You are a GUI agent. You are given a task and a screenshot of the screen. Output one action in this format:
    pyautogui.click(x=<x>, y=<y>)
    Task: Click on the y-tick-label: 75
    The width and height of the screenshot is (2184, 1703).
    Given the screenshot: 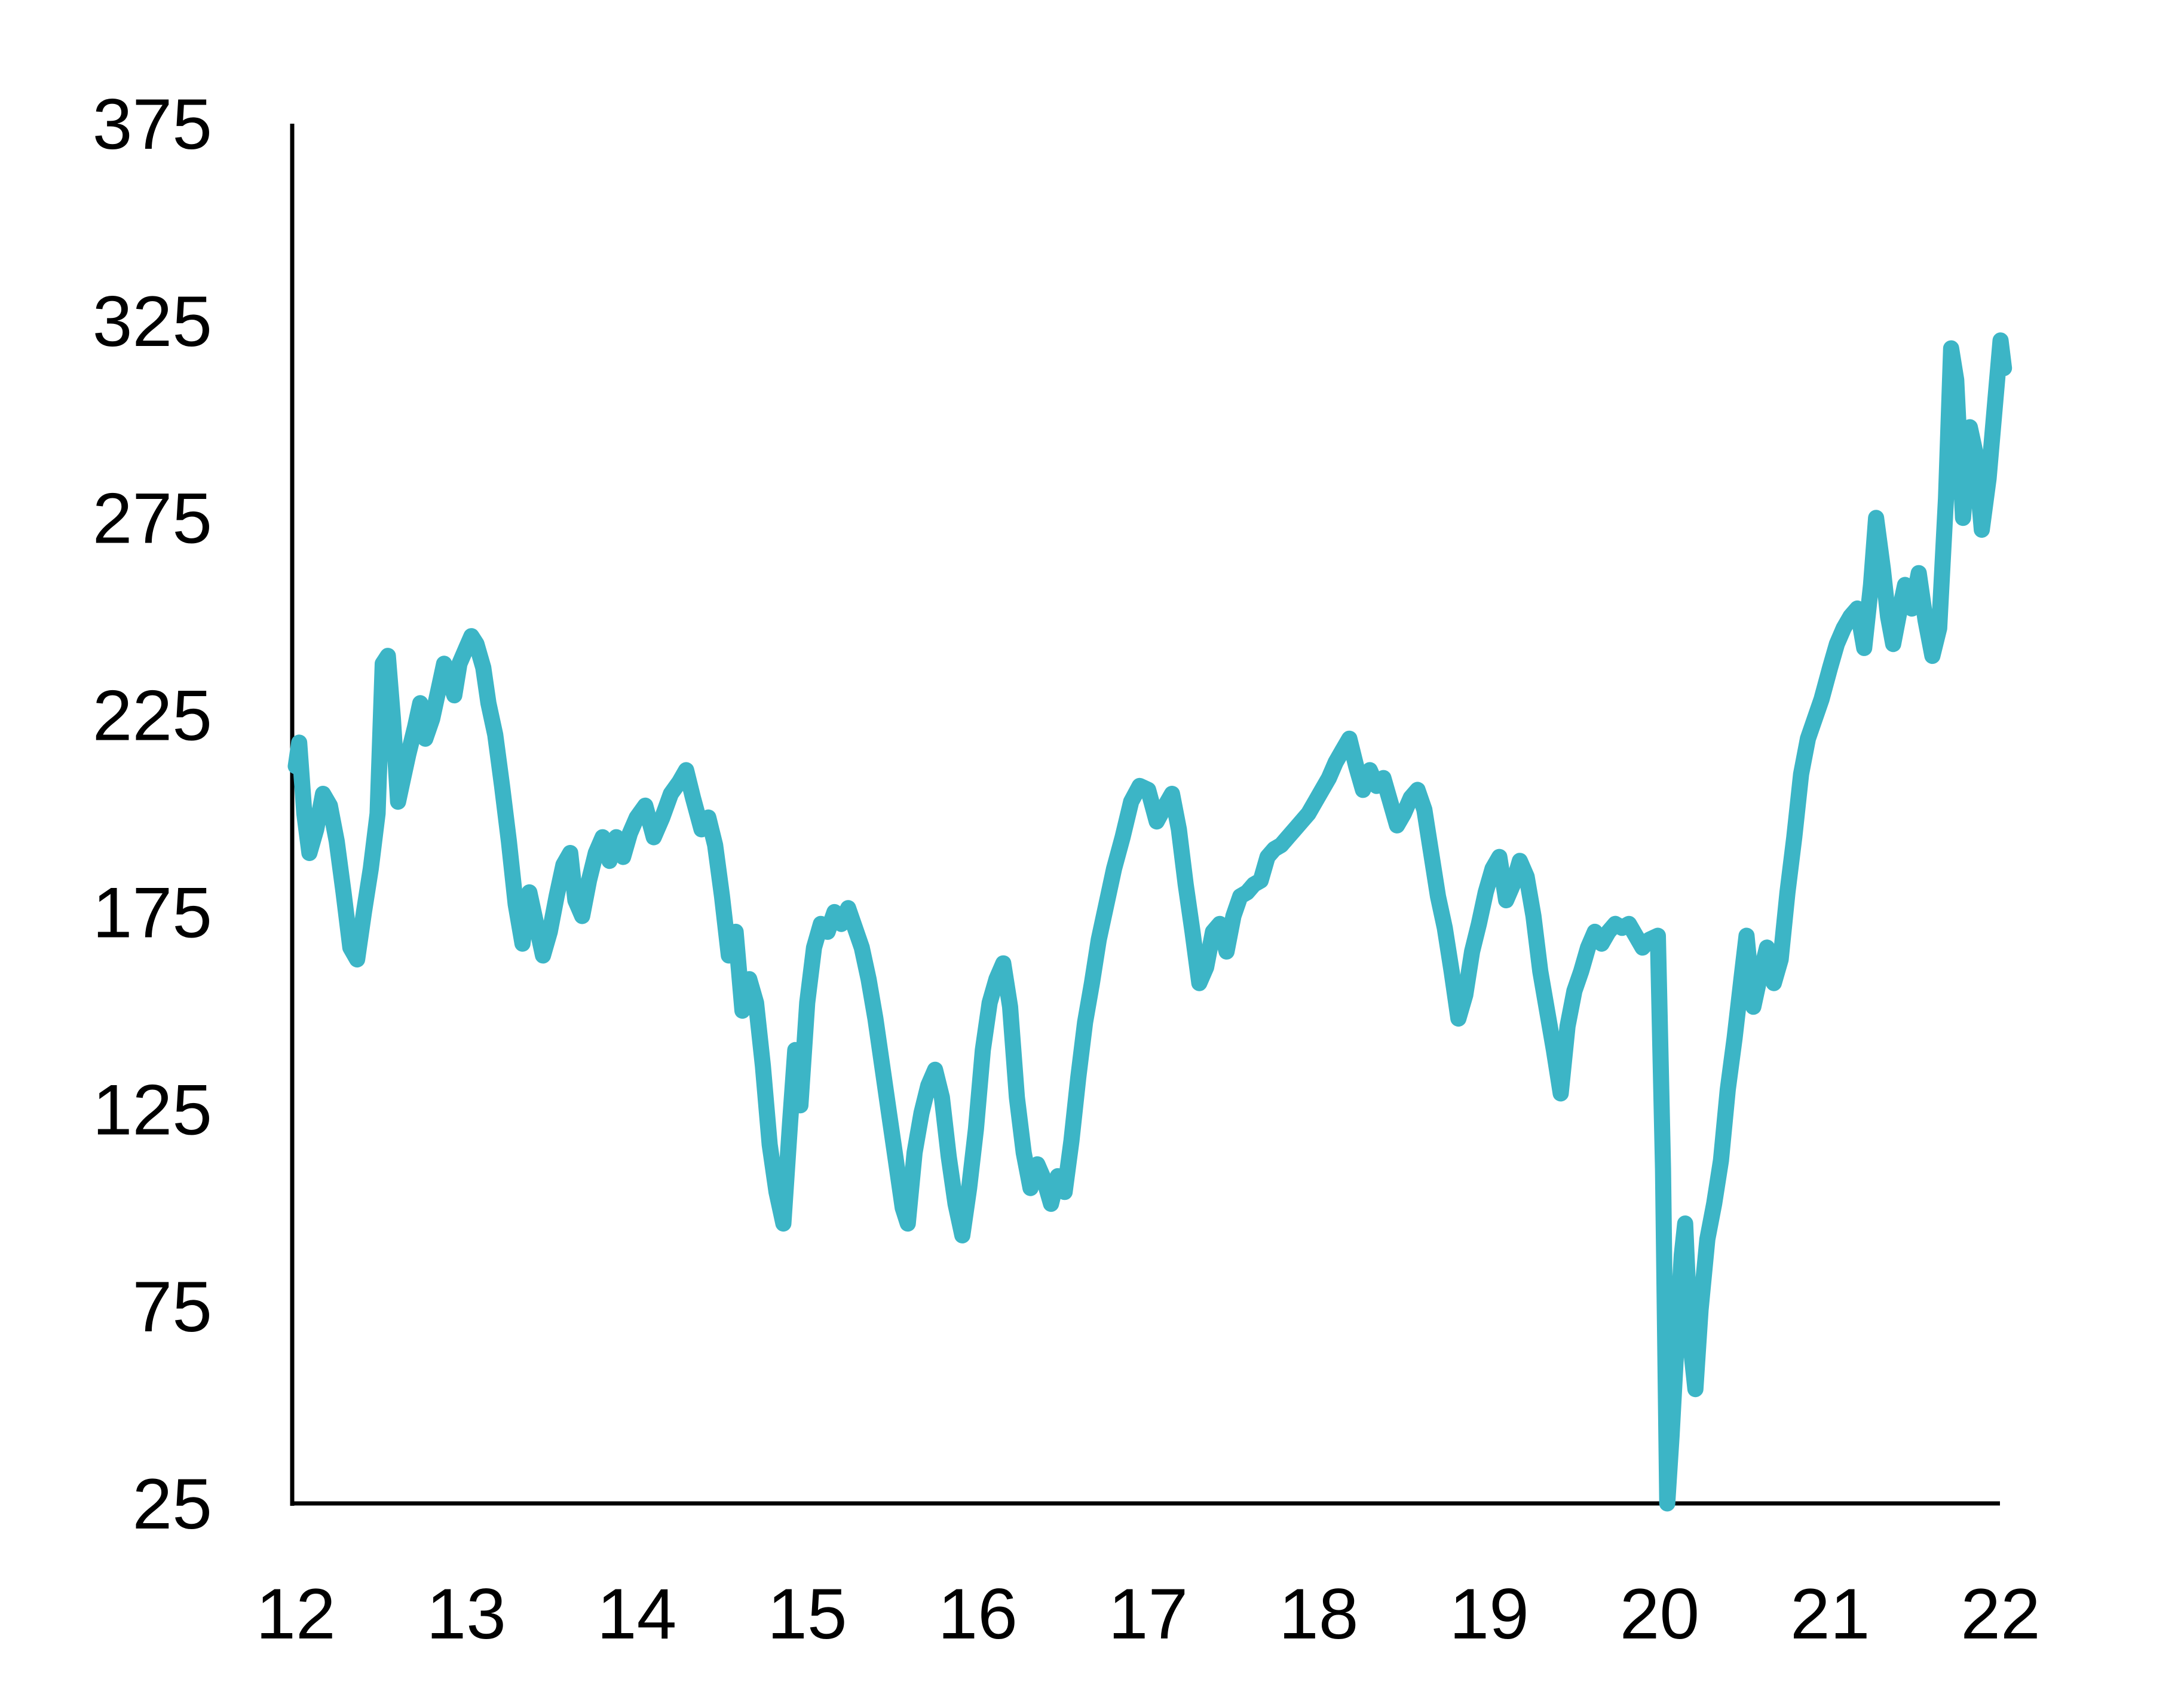 What is the action you would take?
    pyautogui.click(x=172, y=1307)
    